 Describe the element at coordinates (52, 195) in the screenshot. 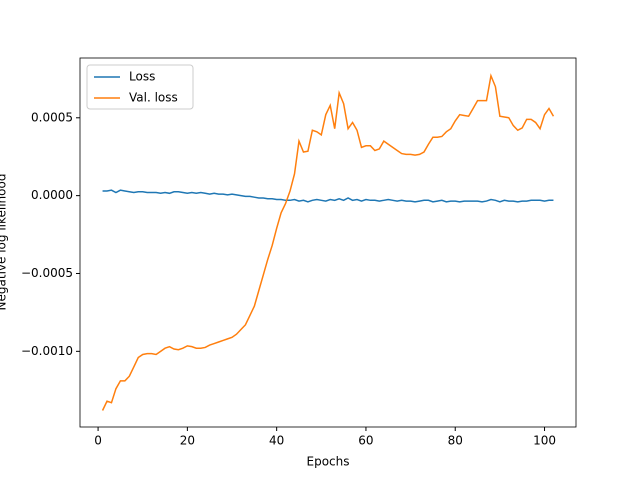

I see `y-tick-label: 0.0000` at that location.